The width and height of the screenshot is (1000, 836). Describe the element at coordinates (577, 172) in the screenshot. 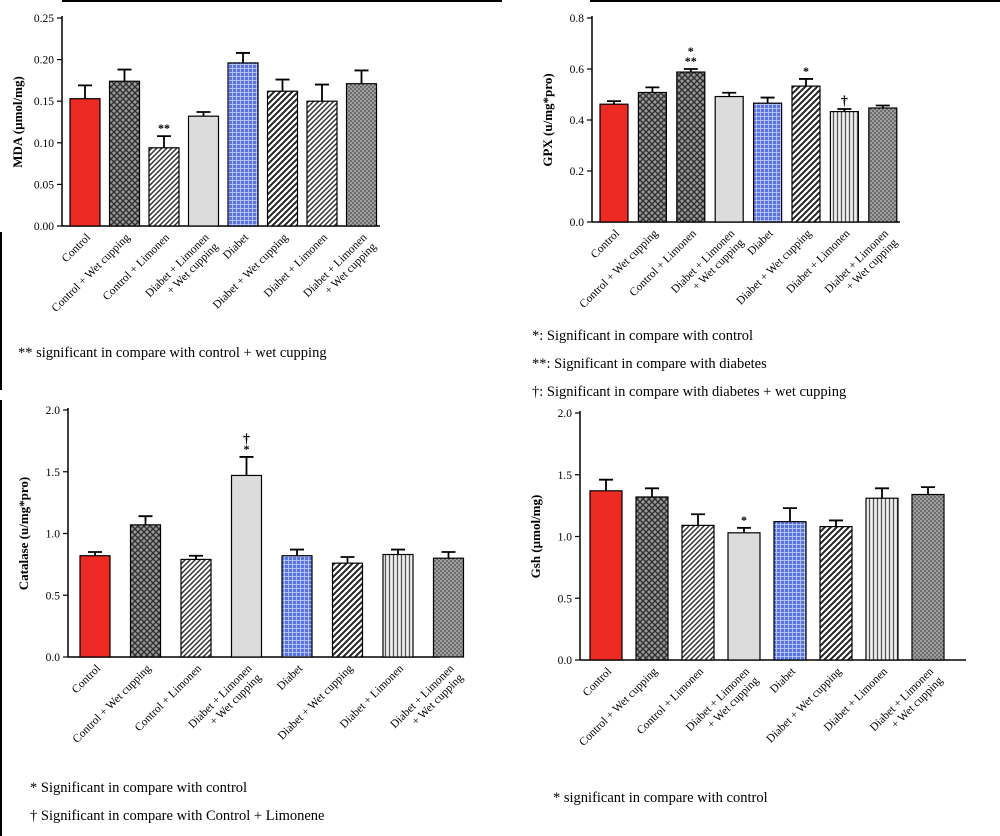

I see `y-tick-label: 0.2` at that location.